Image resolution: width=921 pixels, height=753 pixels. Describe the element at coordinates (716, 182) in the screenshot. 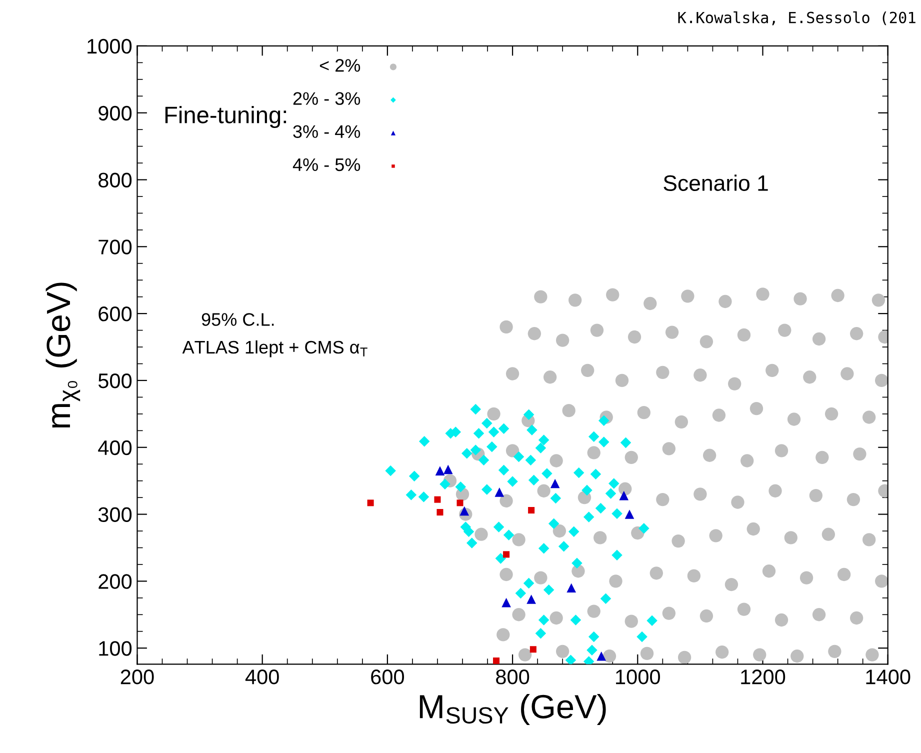

I see `annotation: Scenario 1` at that location.